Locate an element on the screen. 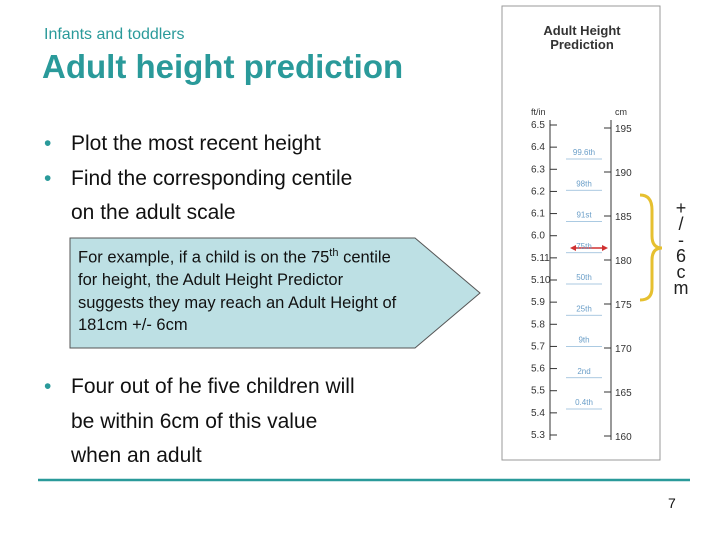 The width and height of the screenshot is (720, 540). page-number: 7 is located at coordinates (672, 503).